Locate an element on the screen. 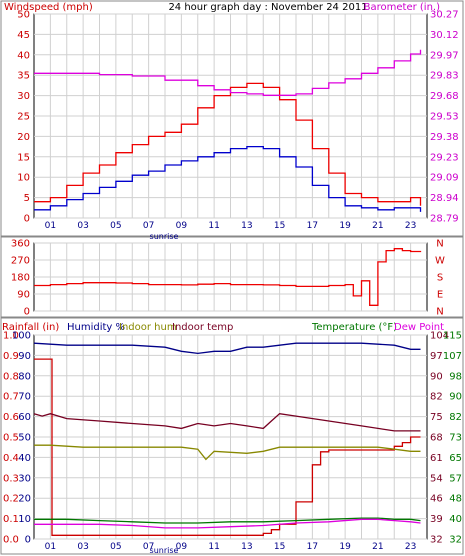  panel3-rain-tick-label: 0.7 is located at coordinates (11, 397).